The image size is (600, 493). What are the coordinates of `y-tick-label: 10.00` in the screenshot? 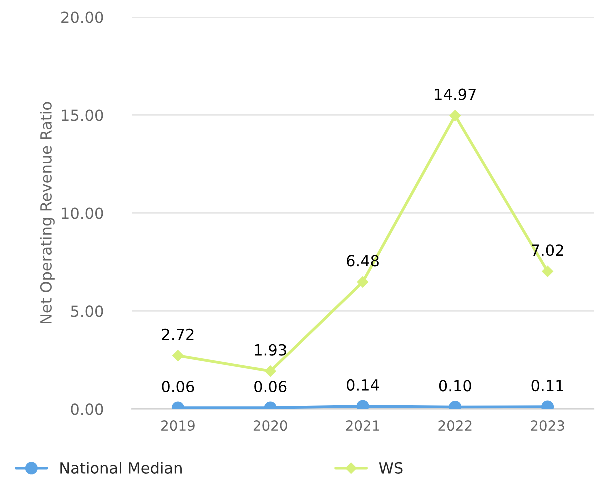 It's located at (83, 214).